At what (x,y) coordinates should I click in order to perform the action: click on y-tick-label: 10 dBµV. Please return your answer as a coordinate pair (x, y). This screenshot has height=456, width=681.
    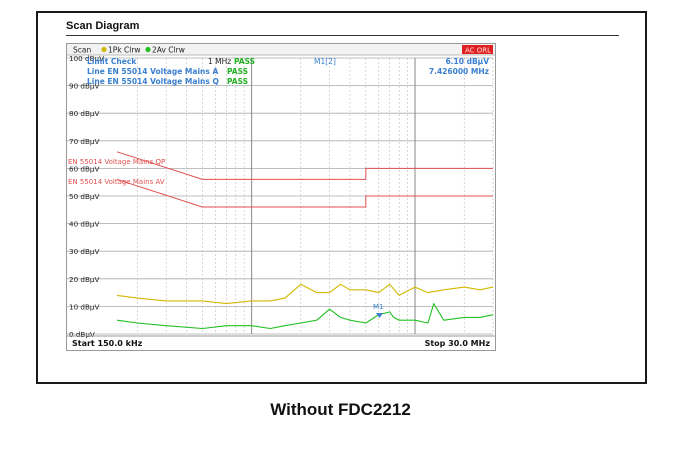
    Looking at the image, I should click on (84, 306).